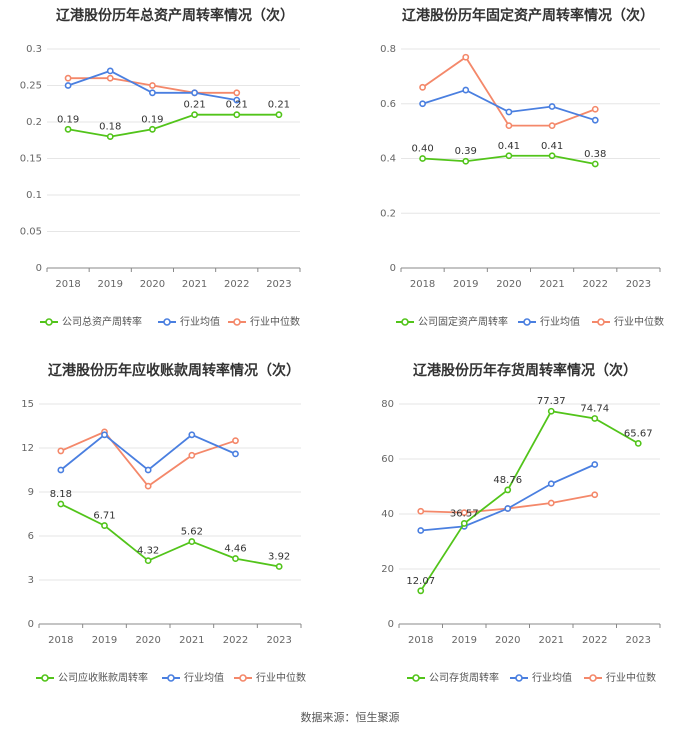 The width and height of the screenshot is (700, 734). What do you see at coordinates (420, 640) in the screenshot?
I see `x-tick-label: 2018` at bounding box center [420, 640].